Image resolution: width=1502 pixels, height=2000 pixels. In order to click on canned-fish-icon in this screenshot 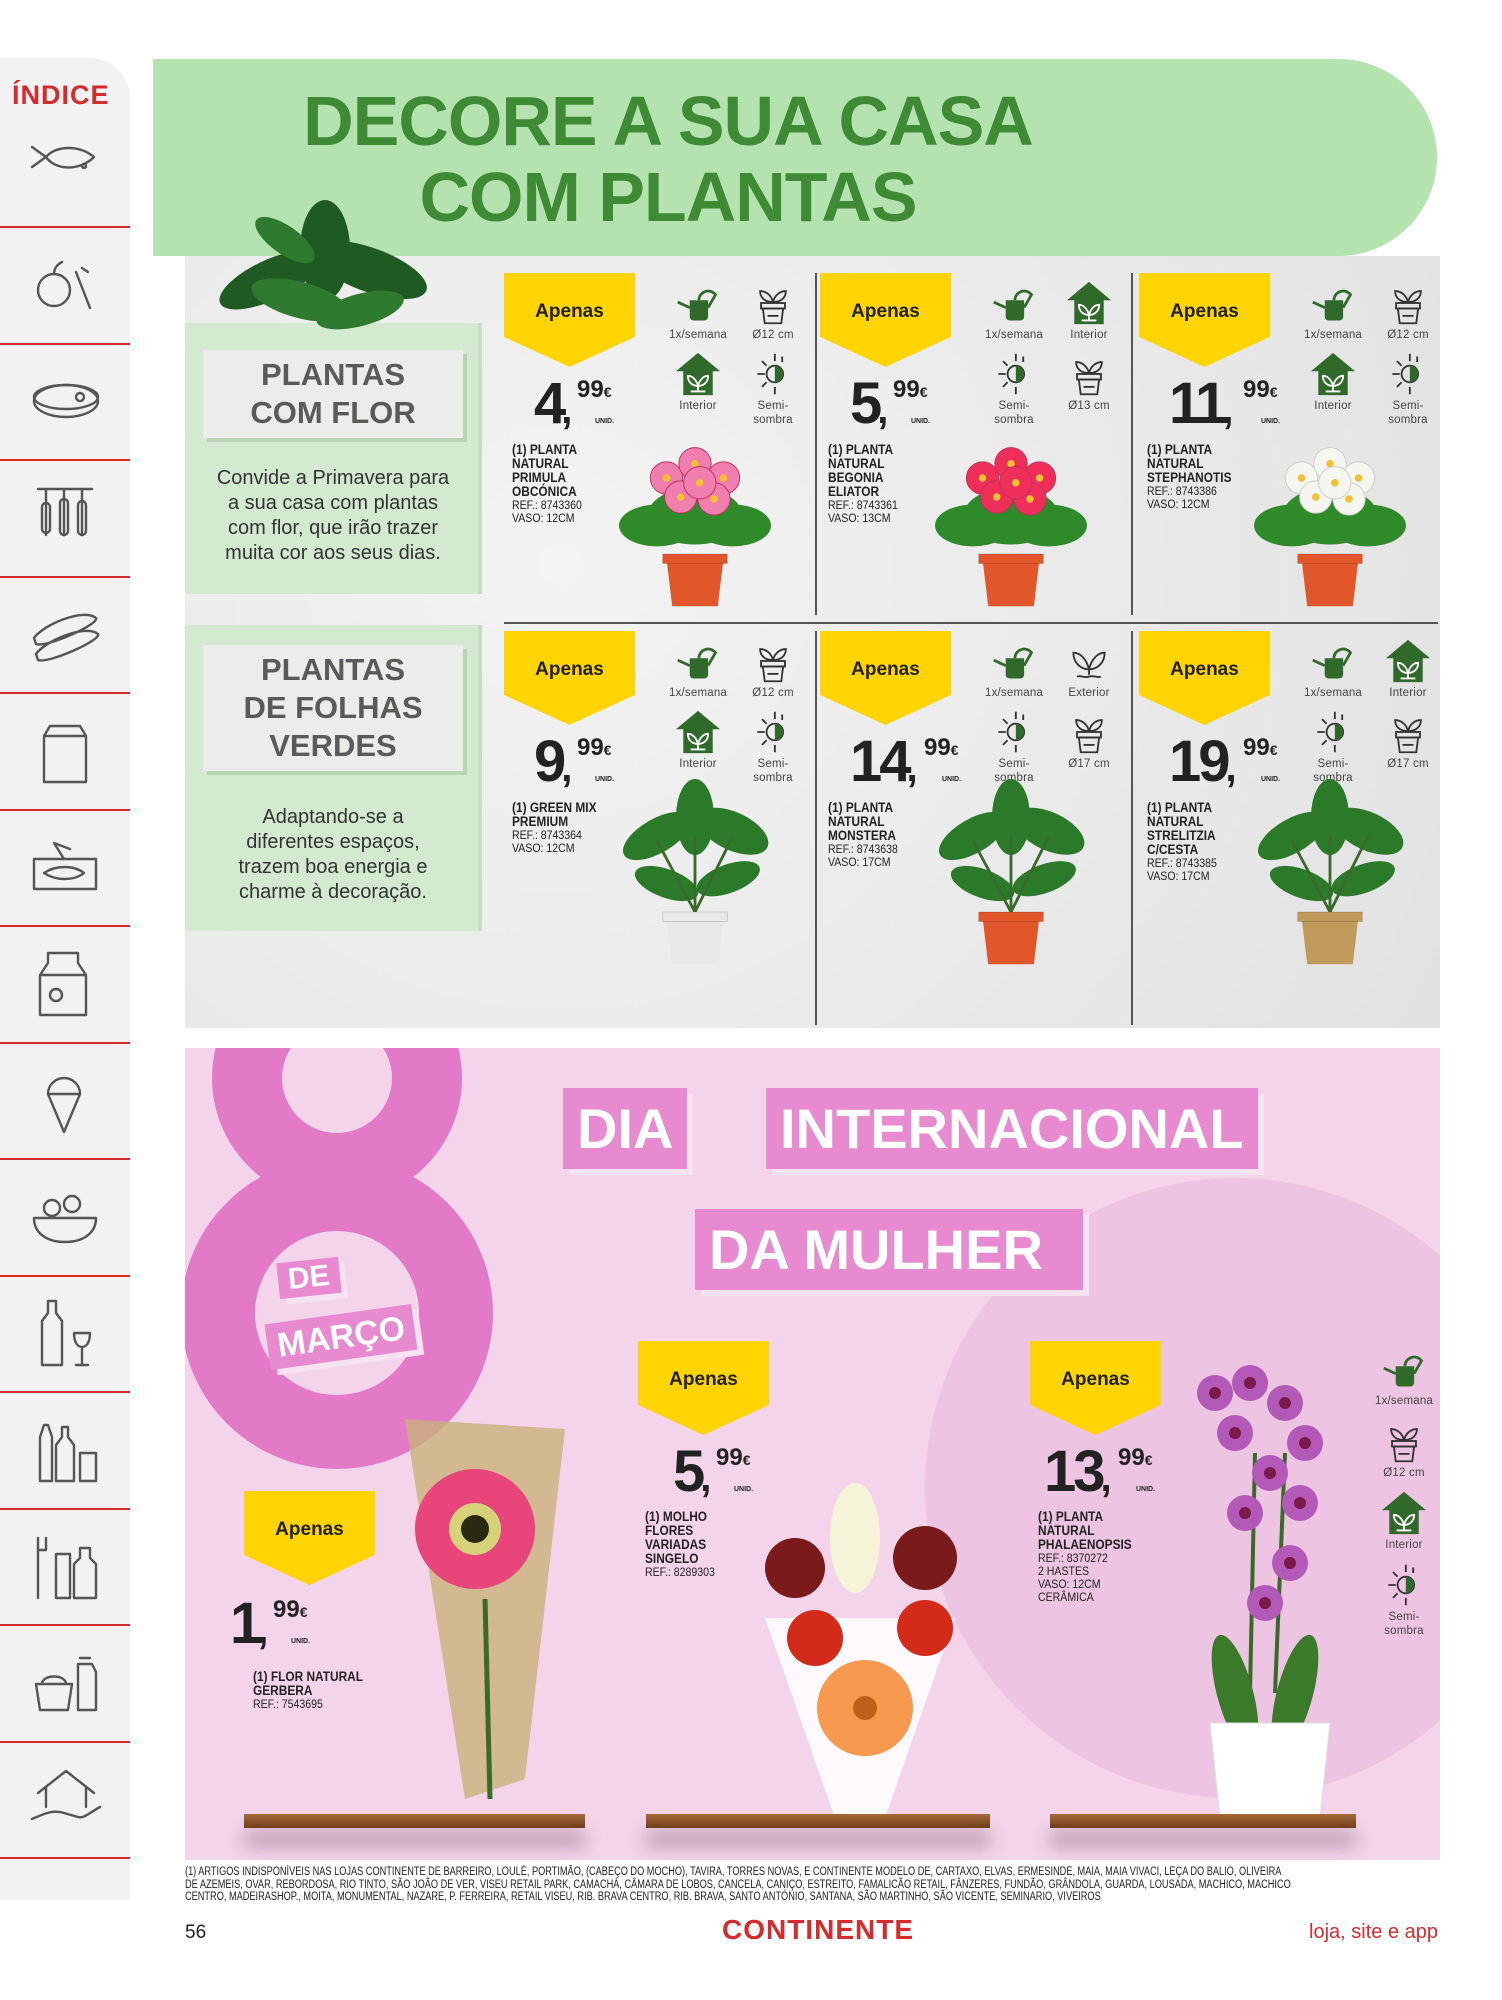, I will do `click(65, 868)`.